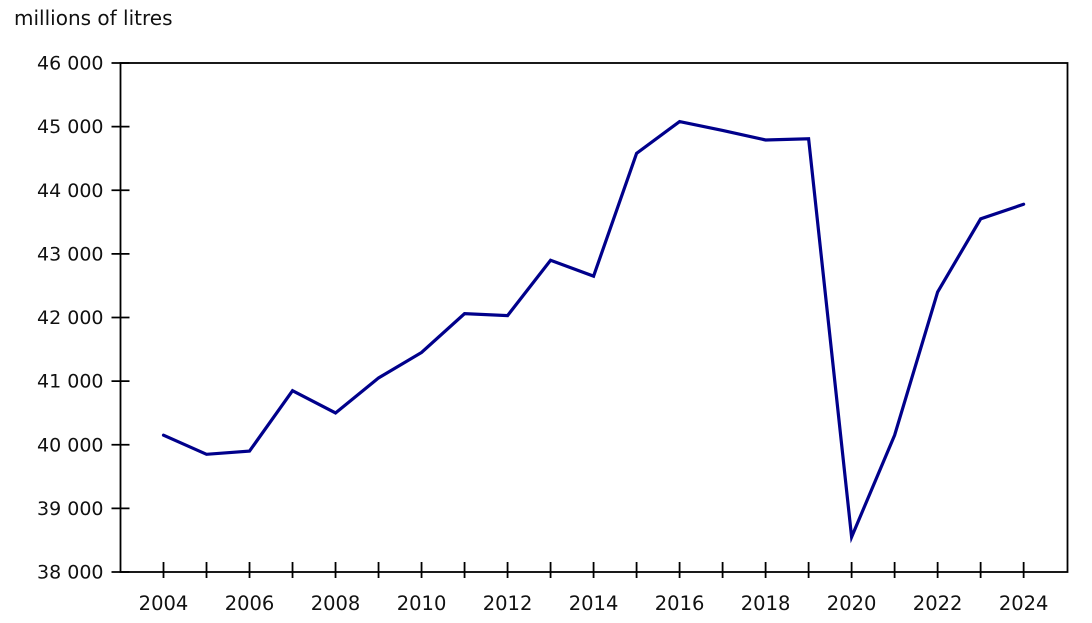 The height and width of the screenshot is (623, 1092). Describe the element at coordinates (70, 509) in the screenshot. I see `y-tick-label: 39 000` at that location.